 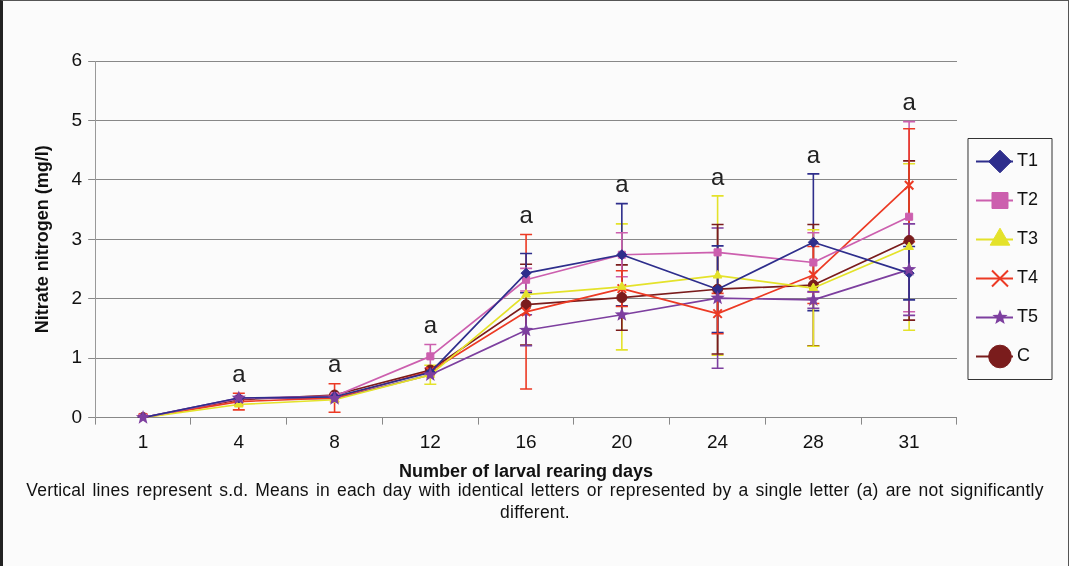 What do you see at coordinates (77, 119) in the screenshot?
I see `y-tick-label: 5` at bounding box center [77, 119].